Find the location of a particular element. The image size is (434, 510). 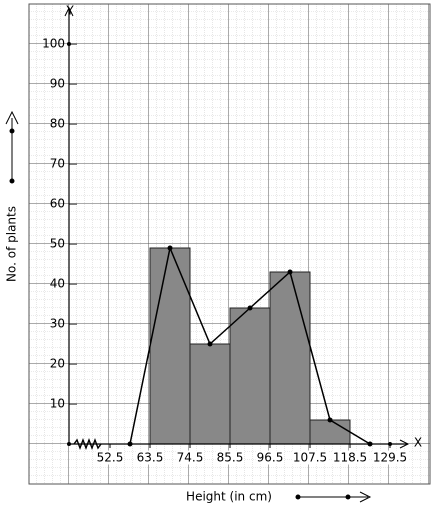

y-tick-label: 80 is located at coordinates (57, 124).